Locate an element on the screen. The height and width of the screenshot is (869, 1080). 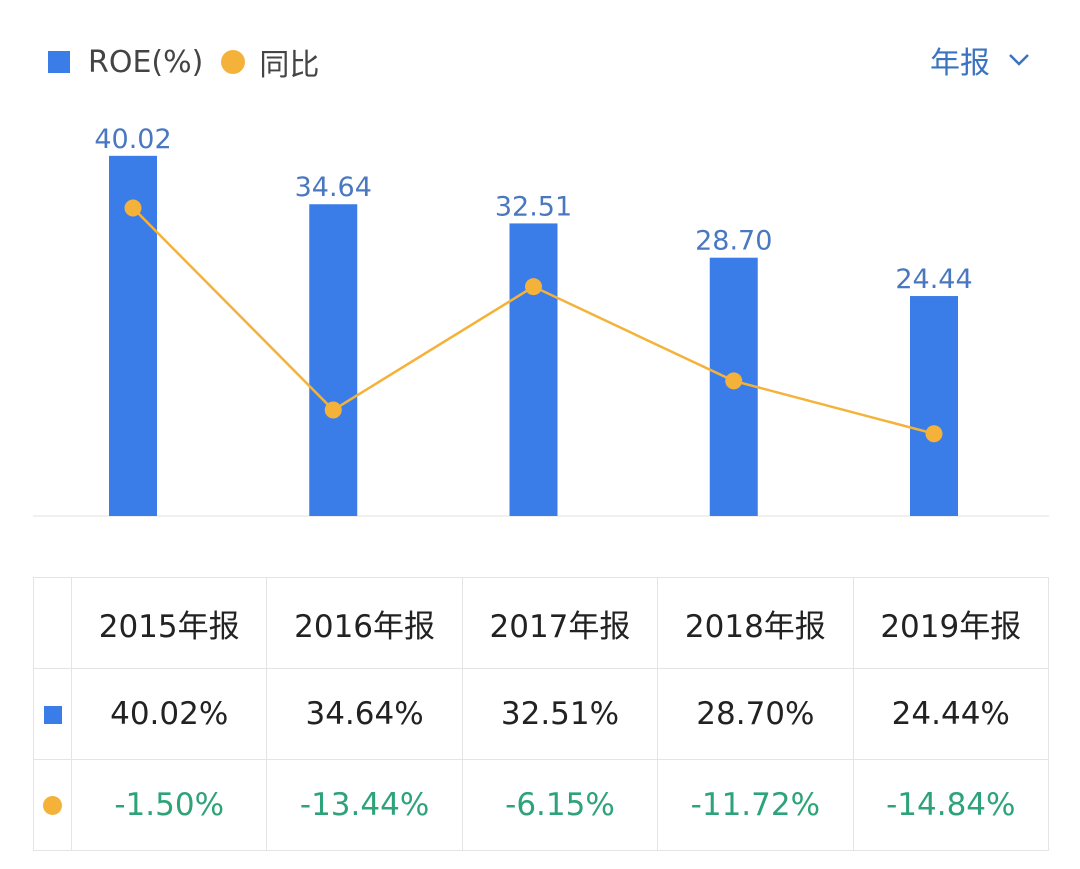
table-row-yoy: -1.50% -13.44% -6.15% -11.72% -14.84% is located at coordinates (541, 805).